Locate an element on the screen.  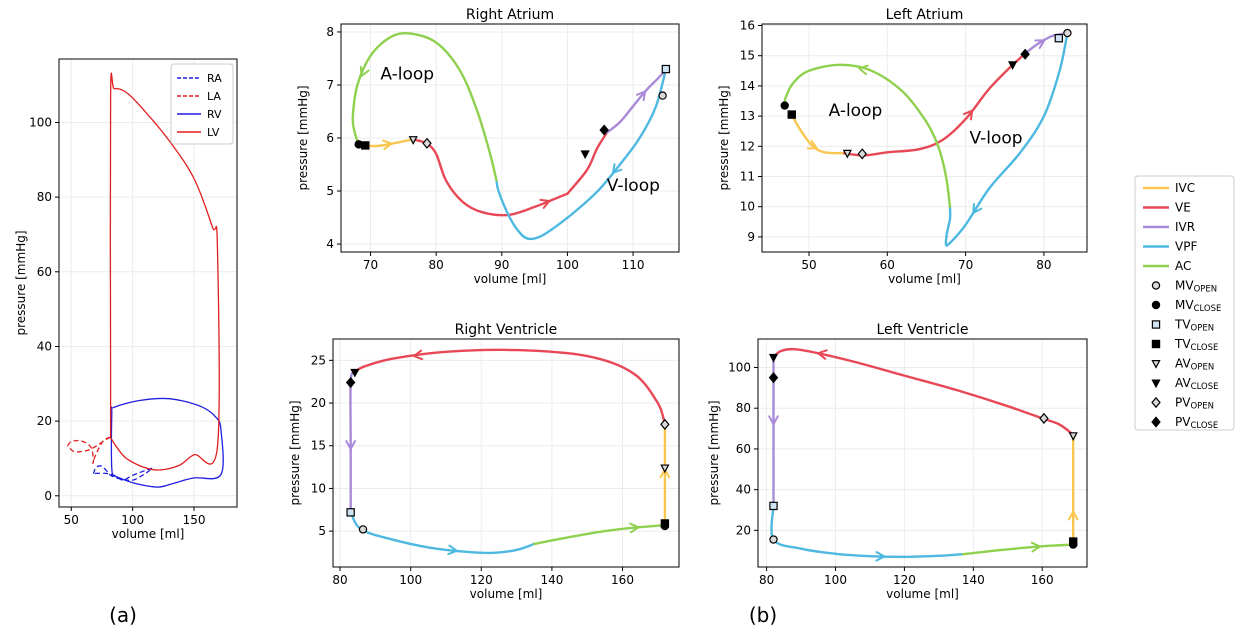
y-tick-label: 20 is located at coordinates (318, 403).